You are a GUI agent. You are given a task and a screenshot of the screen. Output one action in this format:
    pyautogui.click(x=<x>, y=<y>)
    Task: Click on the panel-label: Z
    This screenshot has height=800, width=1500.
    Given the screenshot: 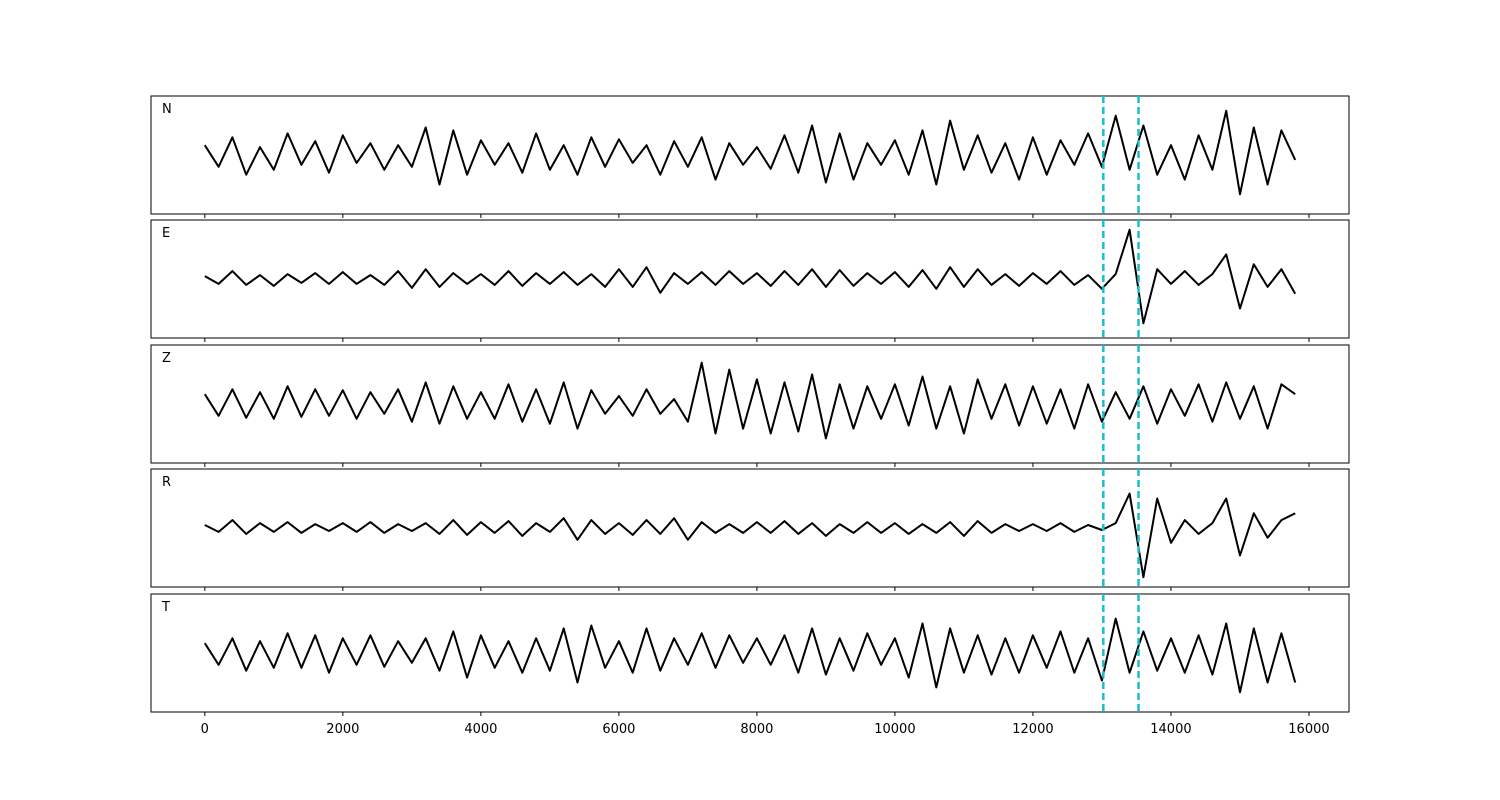 What is the action you would take?
    pyautogui.click(x=166, y=358)
    